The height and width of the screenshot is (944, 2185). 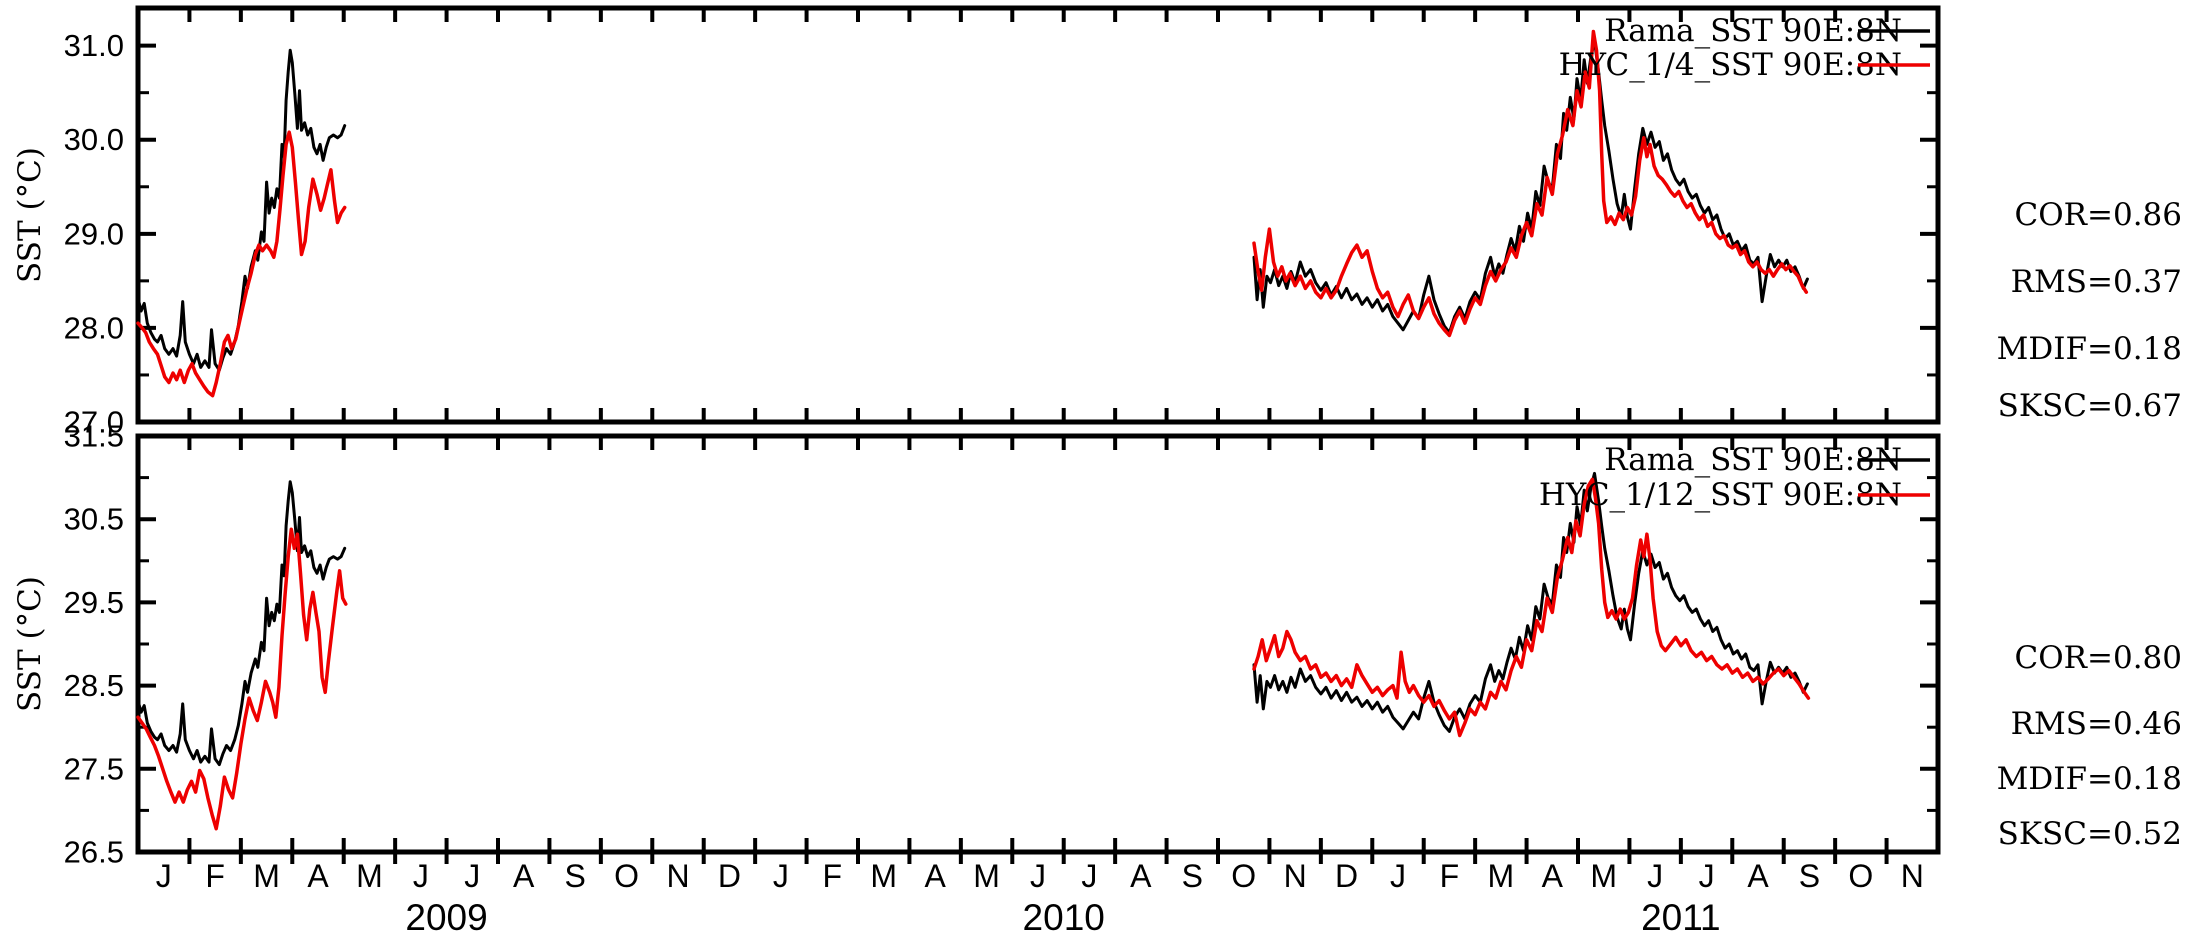 I want to click on stat-rms-bottom: RMS=0.46, so click(x=2096, y=724).